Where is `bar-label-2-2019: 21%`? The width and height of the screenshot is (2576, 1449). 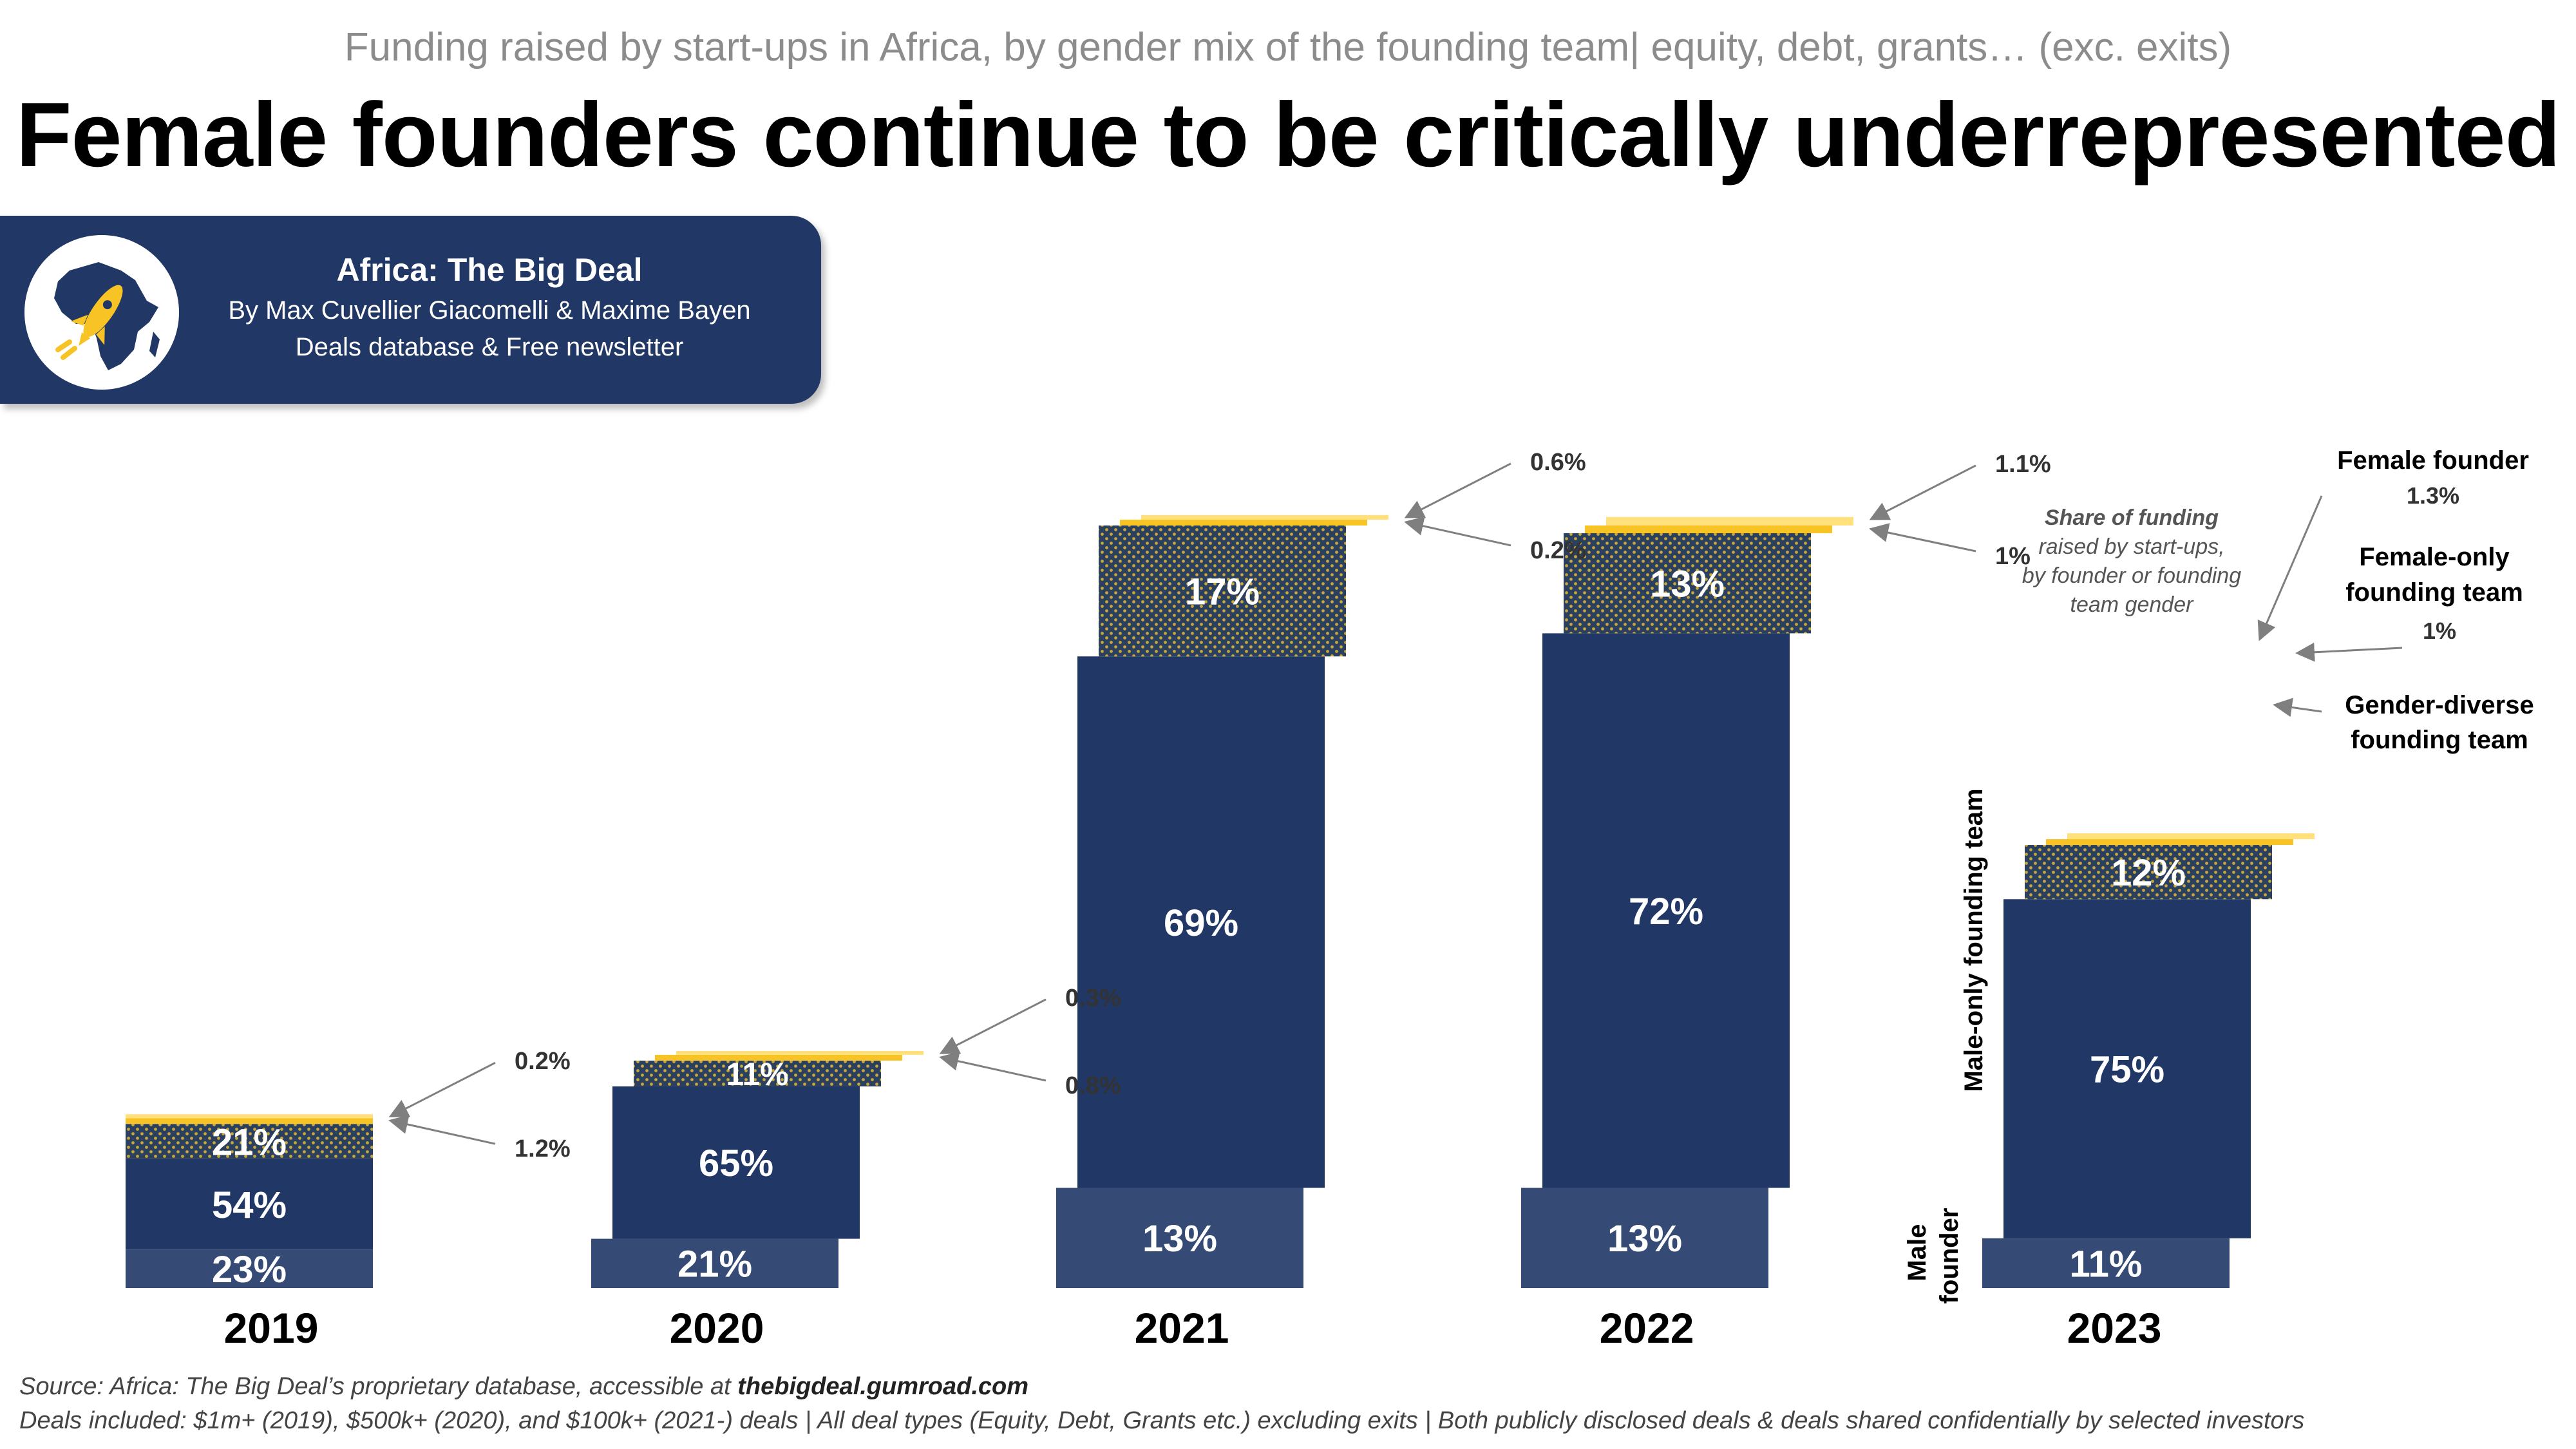 bar-label-2-2019: 21% is located at coordinates (249, 1142).